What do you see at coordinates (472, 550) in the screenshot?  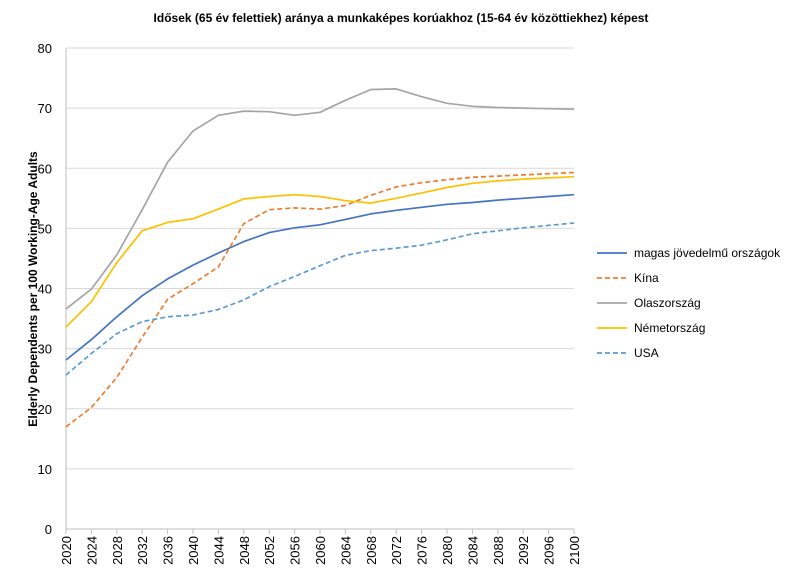 I see `x-tick-label: 2084` at bounding box center [472, 550].